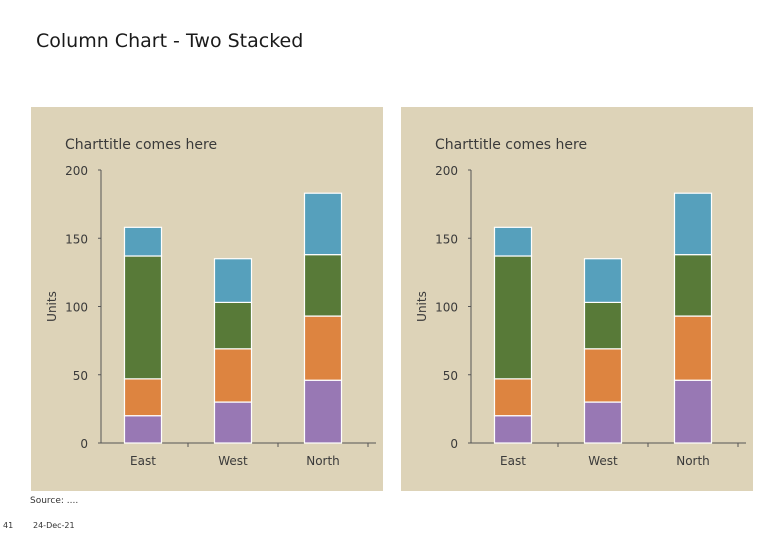 This screenshot has height=540, width=780. What do you see at coordinates (54, 525) in the screenshot?
I see `footer-date: 24-Dec-21` at bounding box center [54, 525].